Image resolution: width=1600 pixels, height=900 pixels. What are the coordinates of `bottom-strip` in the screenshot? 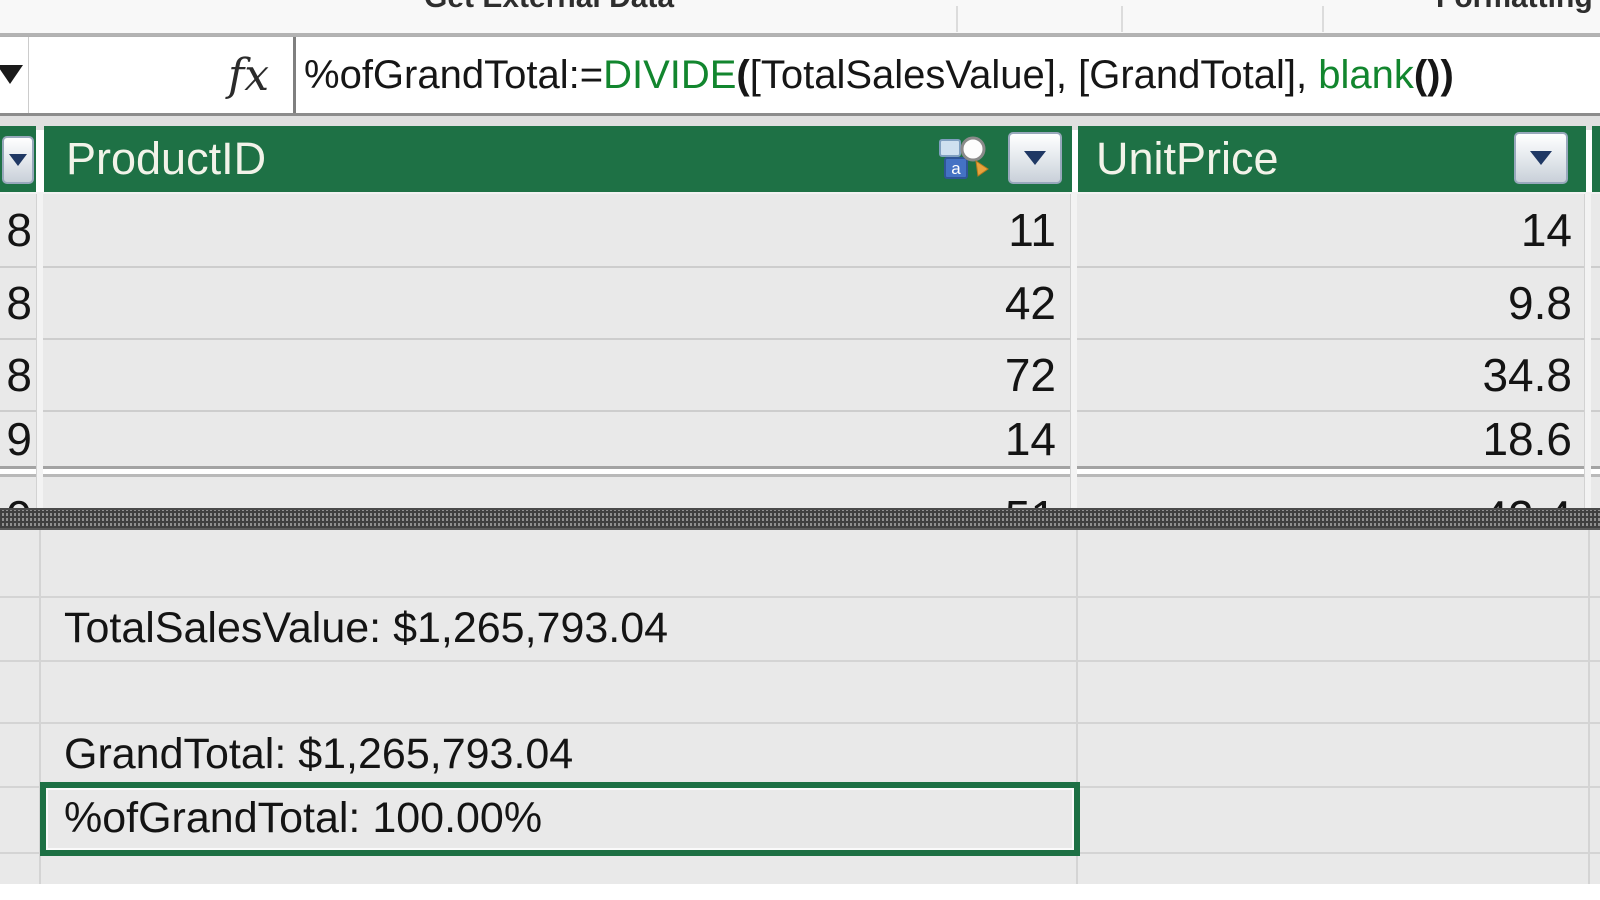 It's located at (800, 892).